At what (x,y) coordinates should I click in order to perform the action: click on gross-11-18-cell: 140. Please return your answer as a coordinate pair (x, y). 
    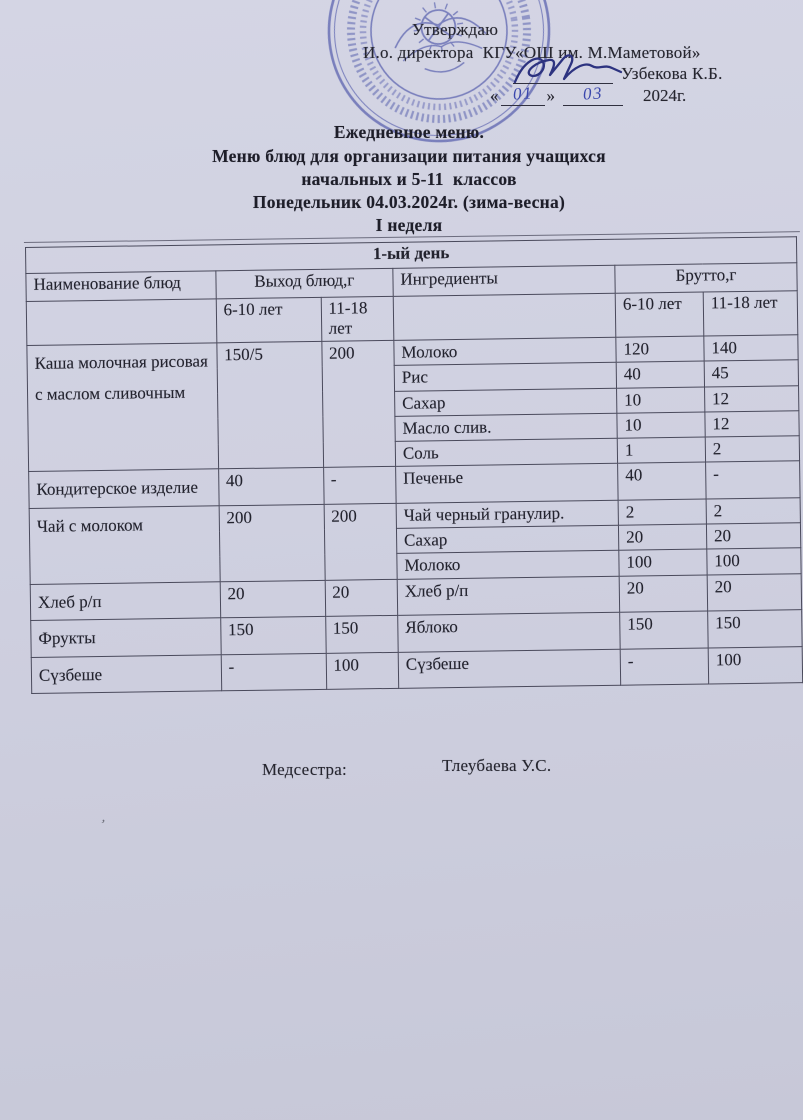
    Looking at the image, I should click on (751, 348).